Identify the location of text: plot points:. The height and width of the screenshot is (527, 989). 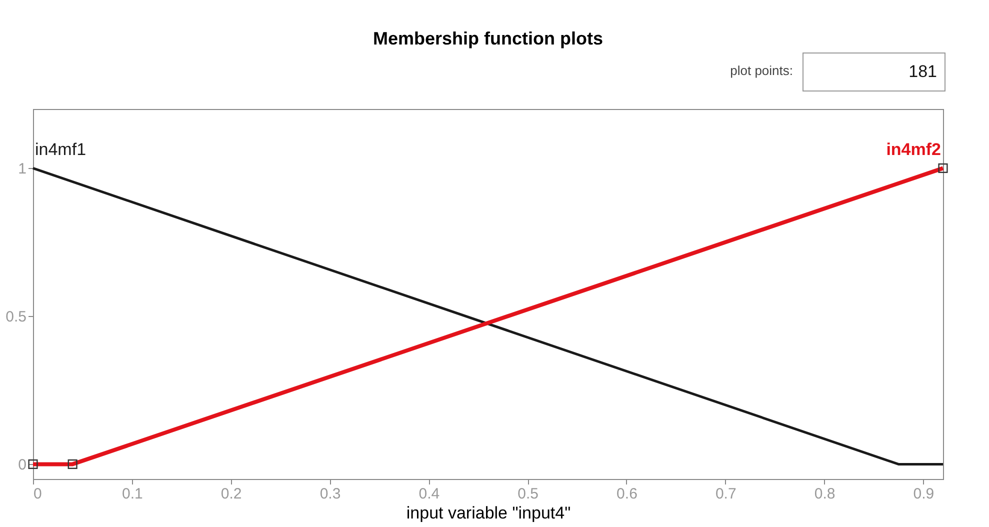
(761, 70).